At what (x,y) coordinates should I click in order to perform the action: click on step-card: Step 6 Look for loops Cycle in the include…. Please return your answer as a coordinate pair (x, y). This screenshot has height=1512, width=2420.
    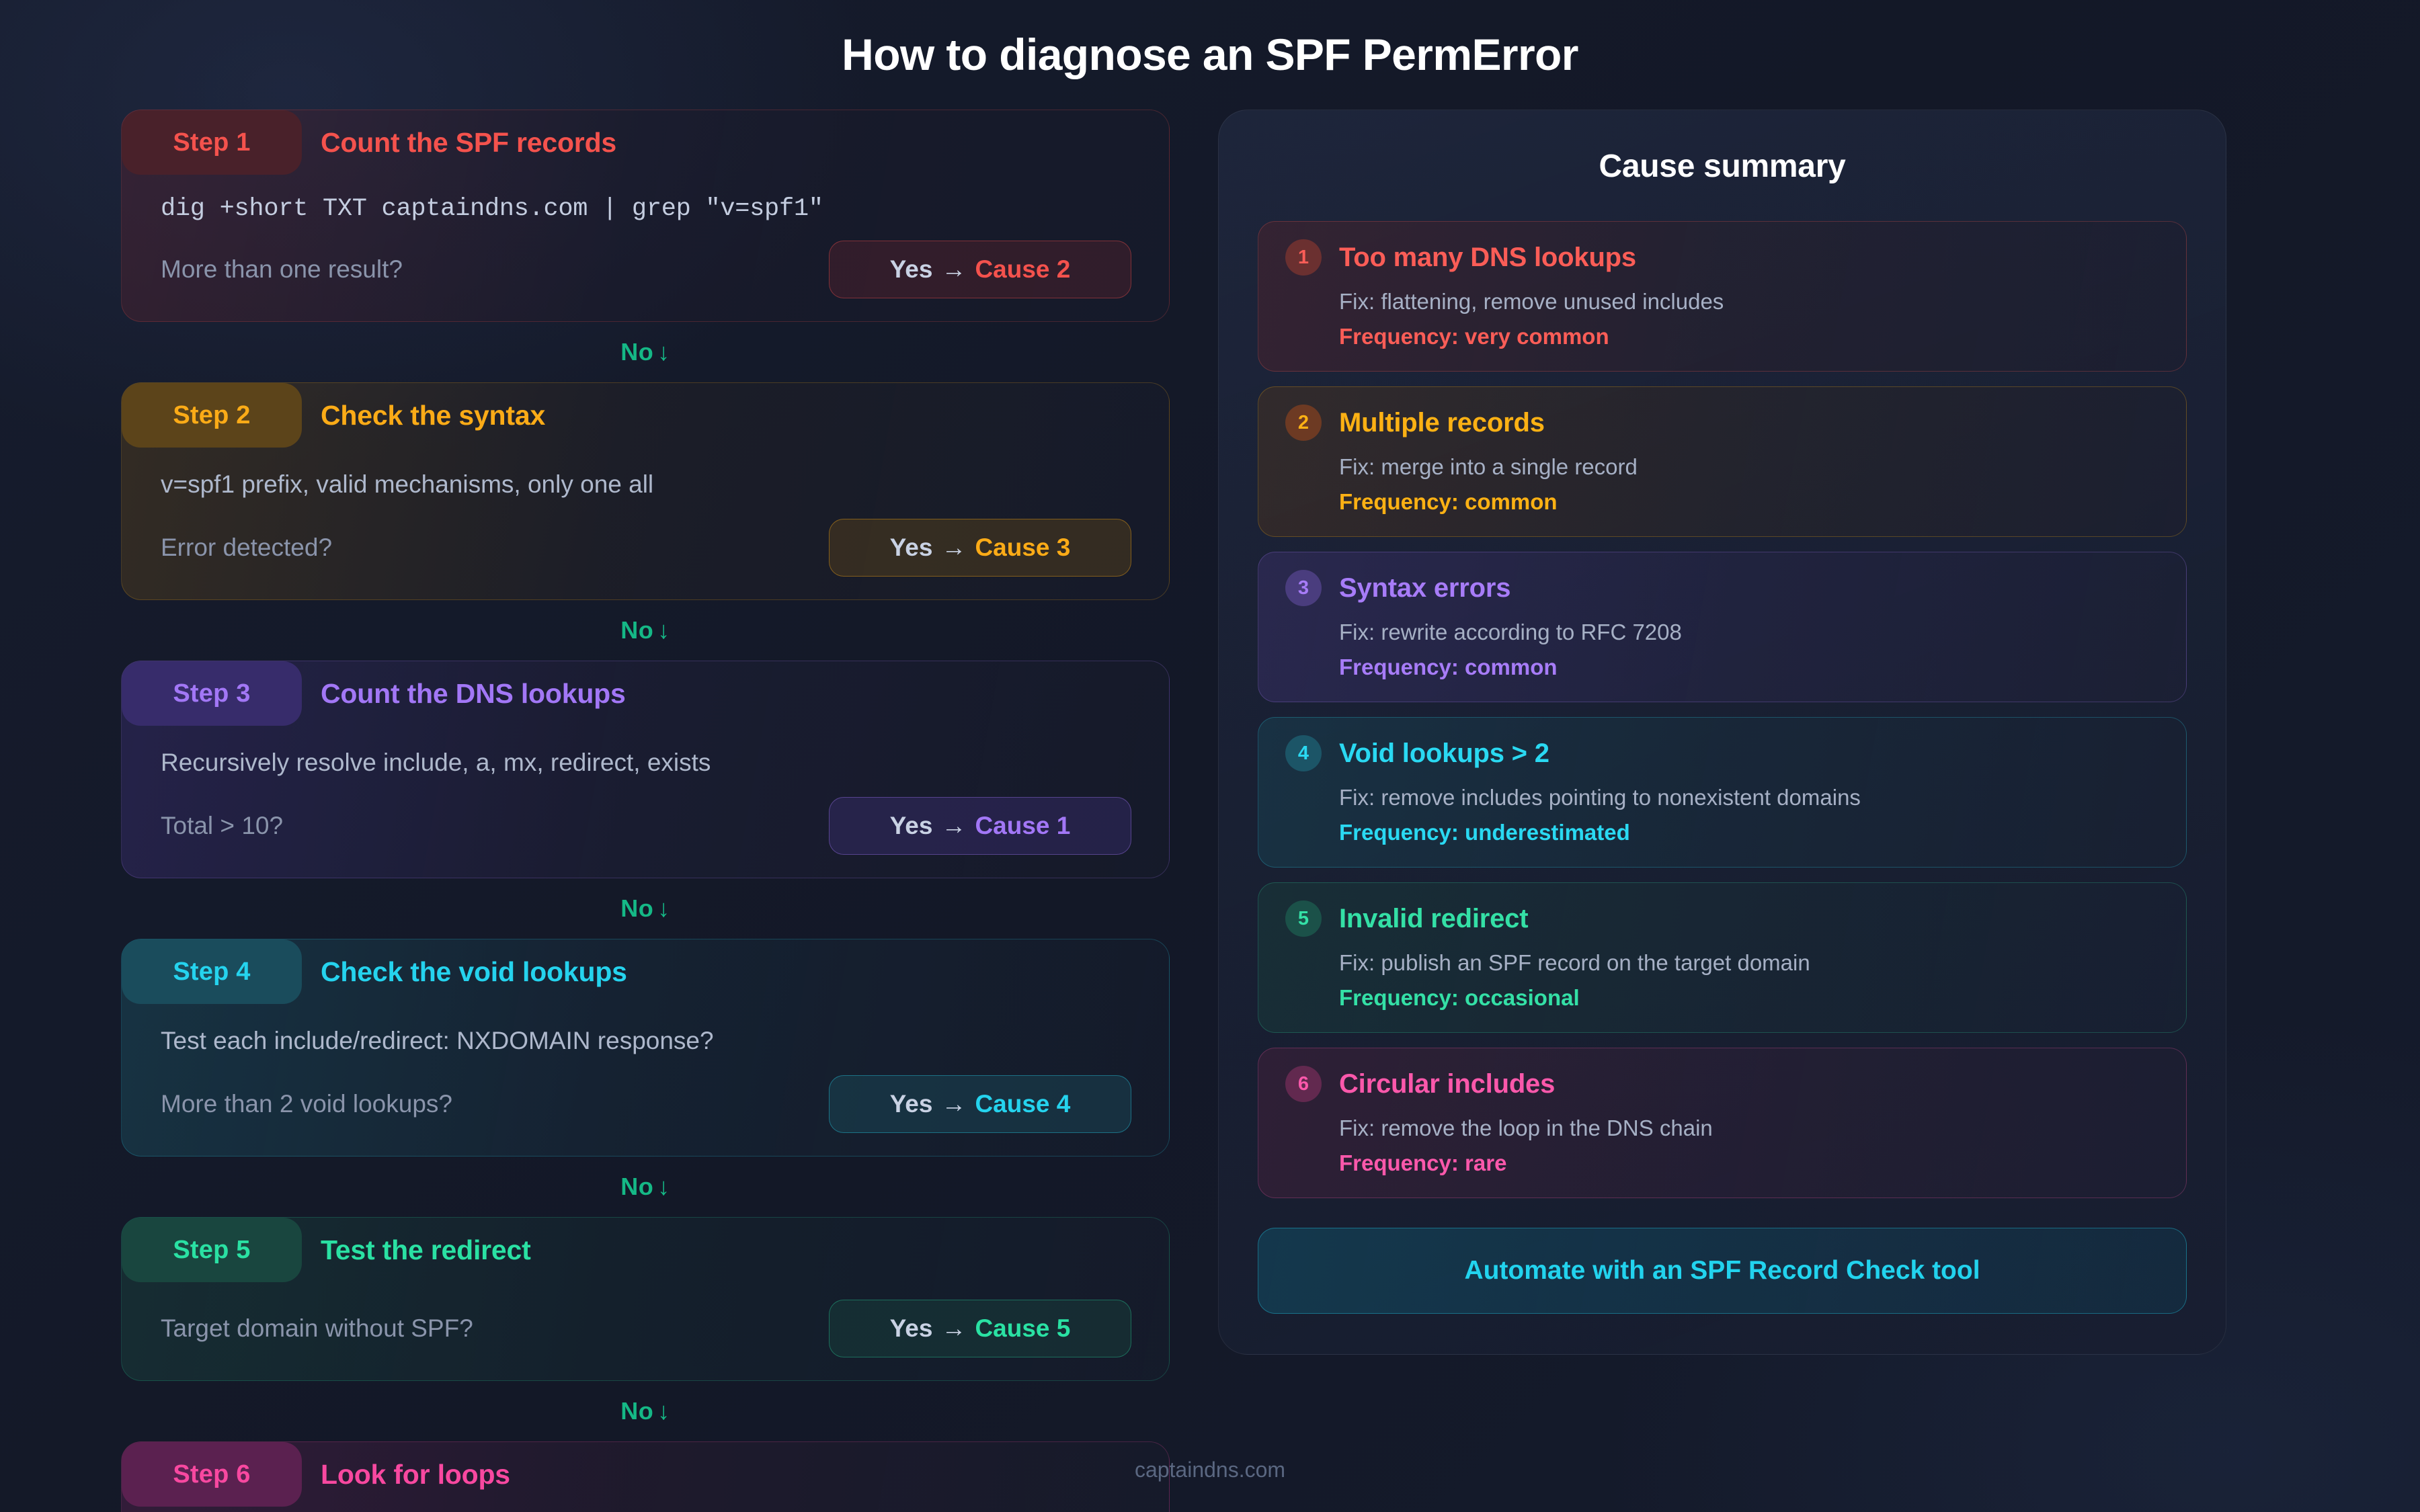
    Looking at the image, I should click on (645, 1477).